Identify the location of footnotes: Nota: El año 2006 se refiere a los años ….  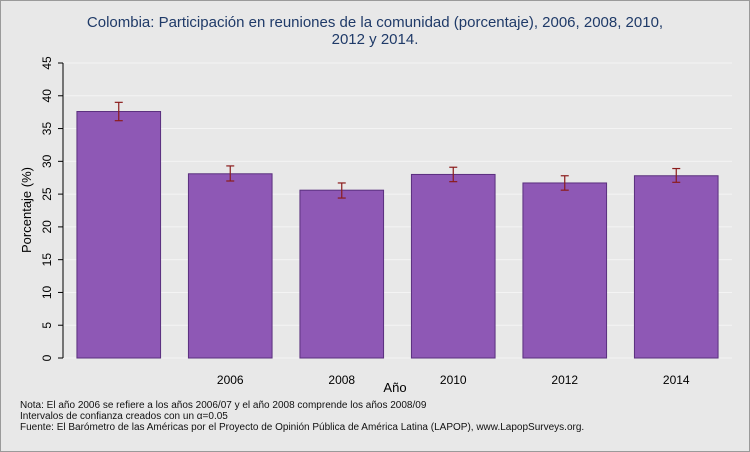
(302, 416).